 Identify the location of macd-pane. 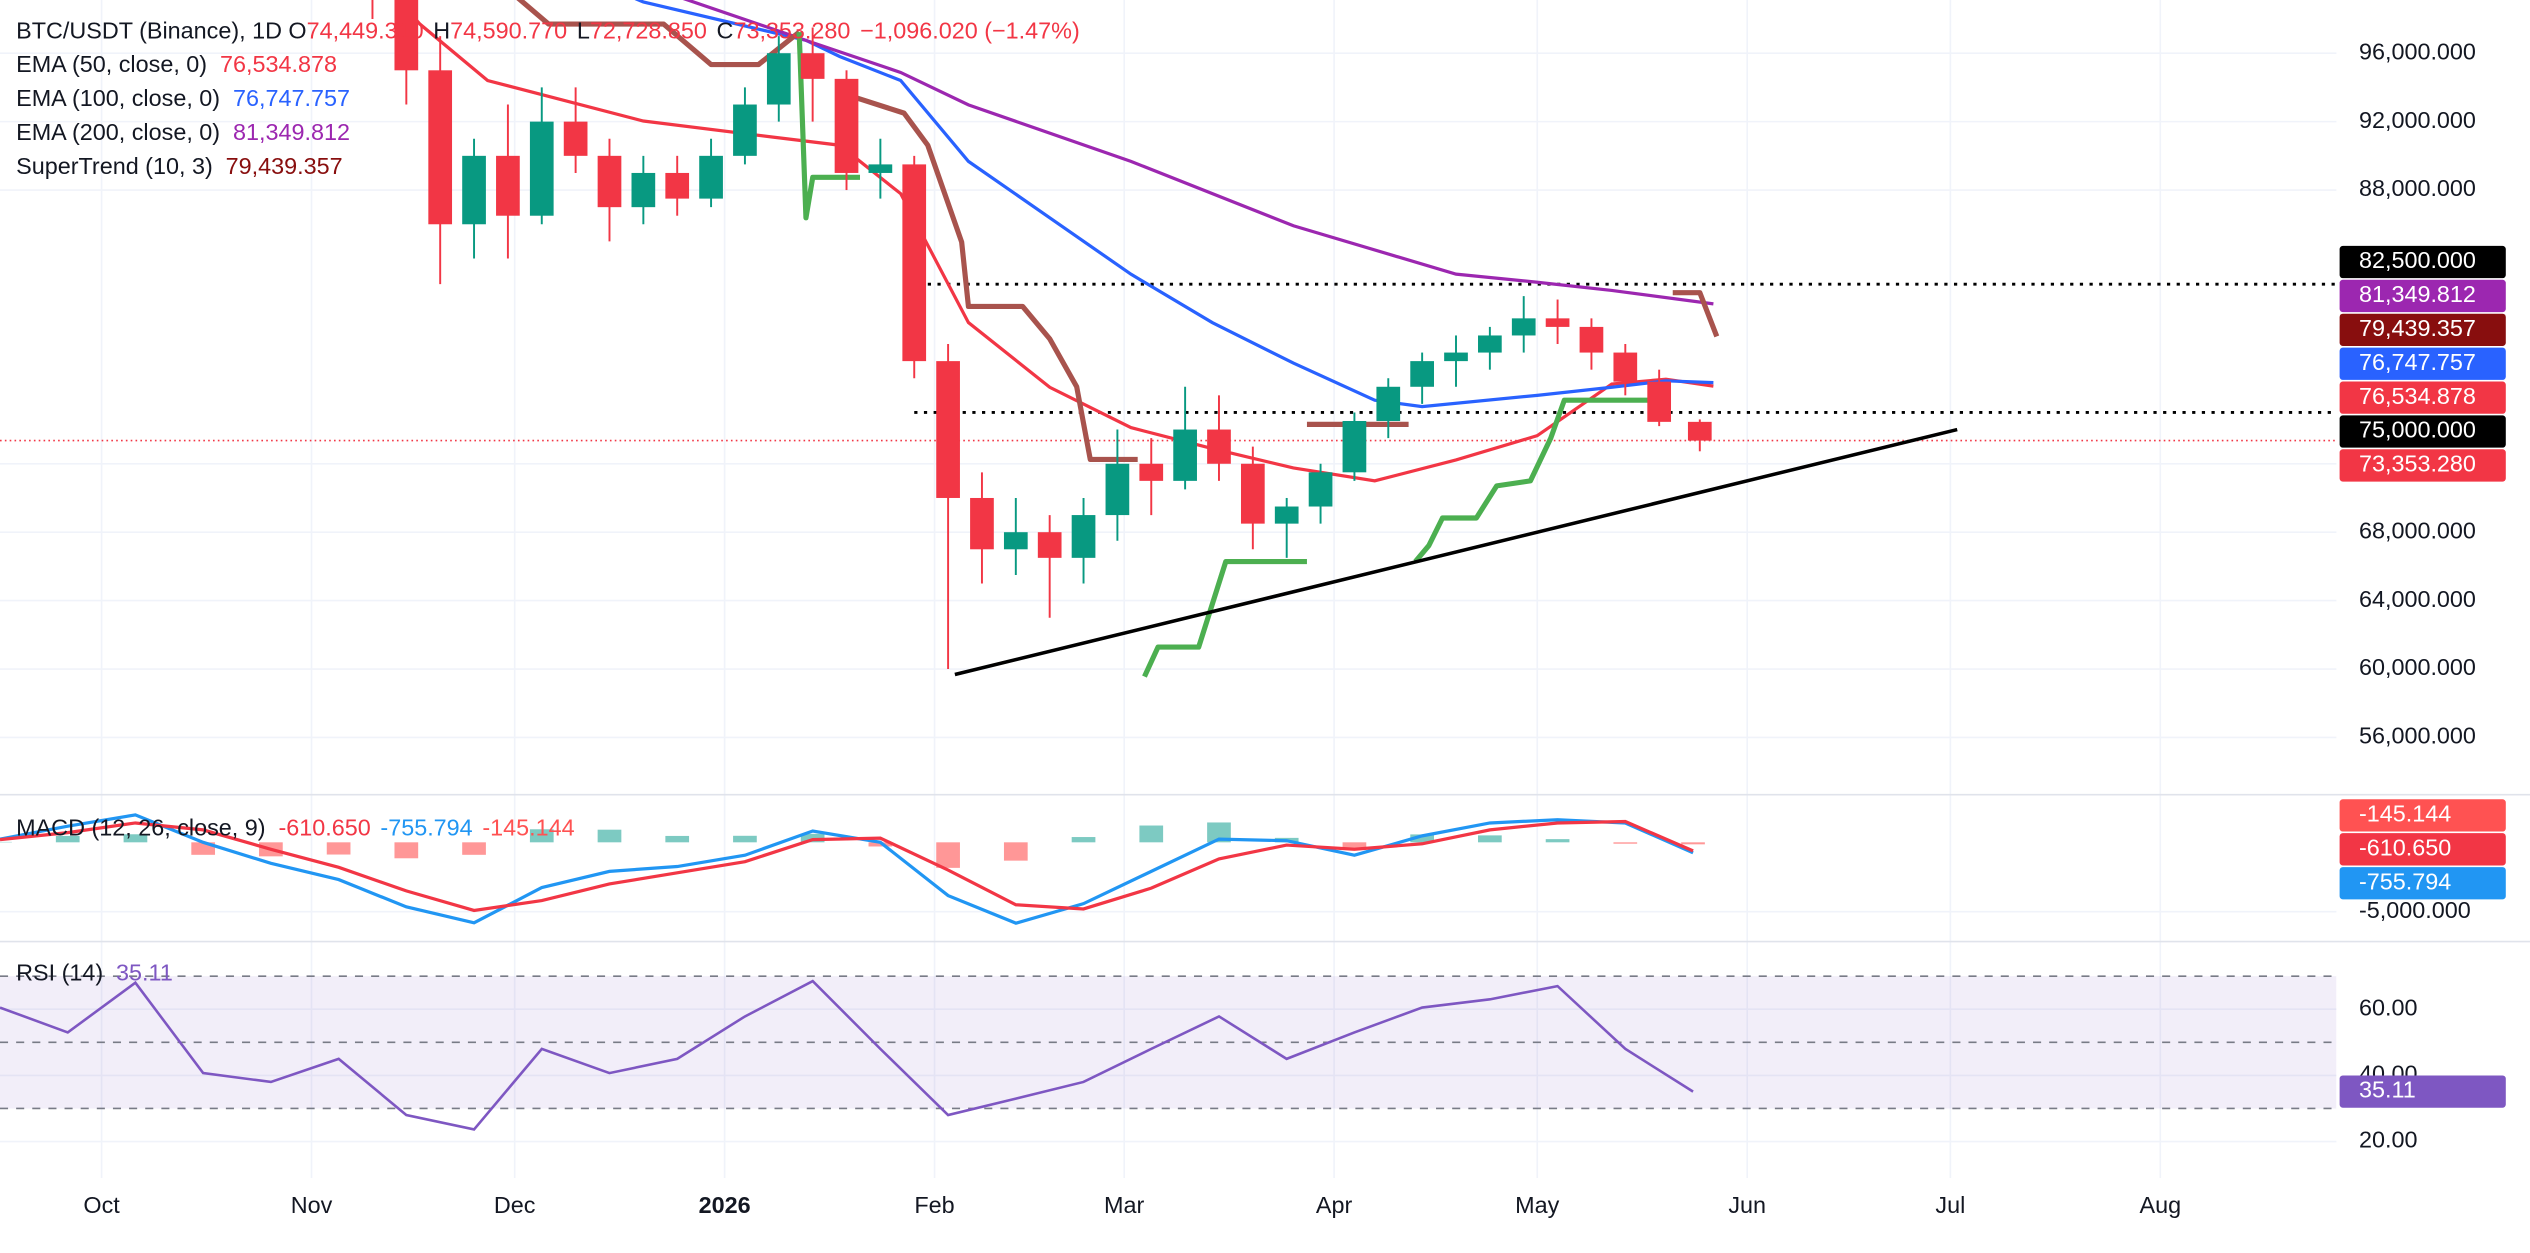
(852, 869).